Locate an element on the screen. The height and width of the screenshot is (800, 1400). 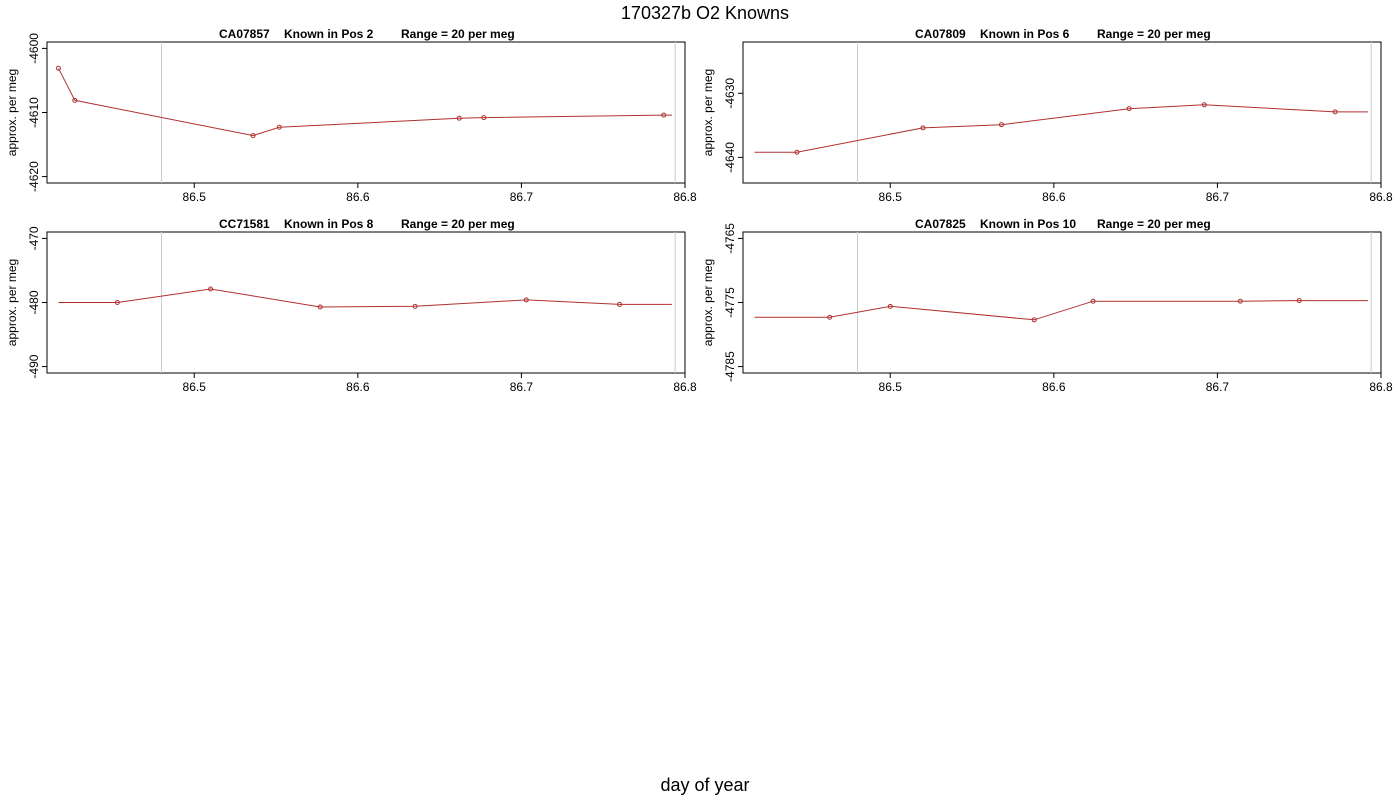
figure-title: 170327b O2 Knowns is located at coordinates (705, 13).